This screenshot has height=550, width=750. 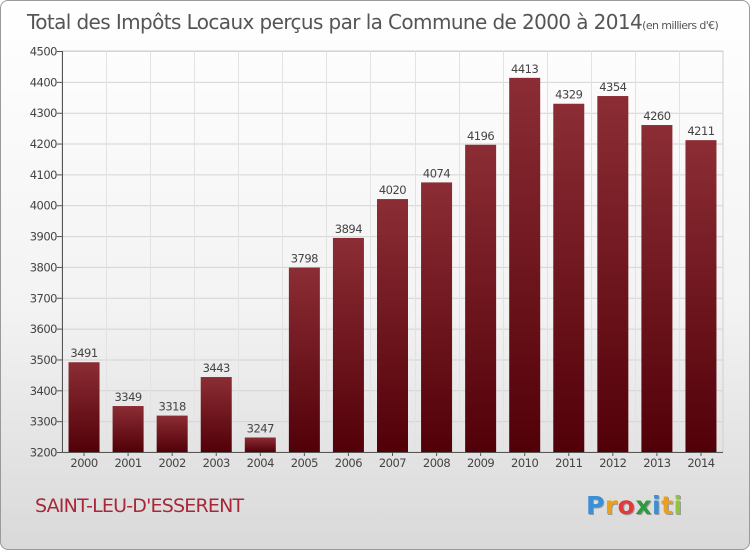 What do you see at coordinates (568, 95) in the screenshot?
I see `value-label: 4329` at bounding box center [568, 95].